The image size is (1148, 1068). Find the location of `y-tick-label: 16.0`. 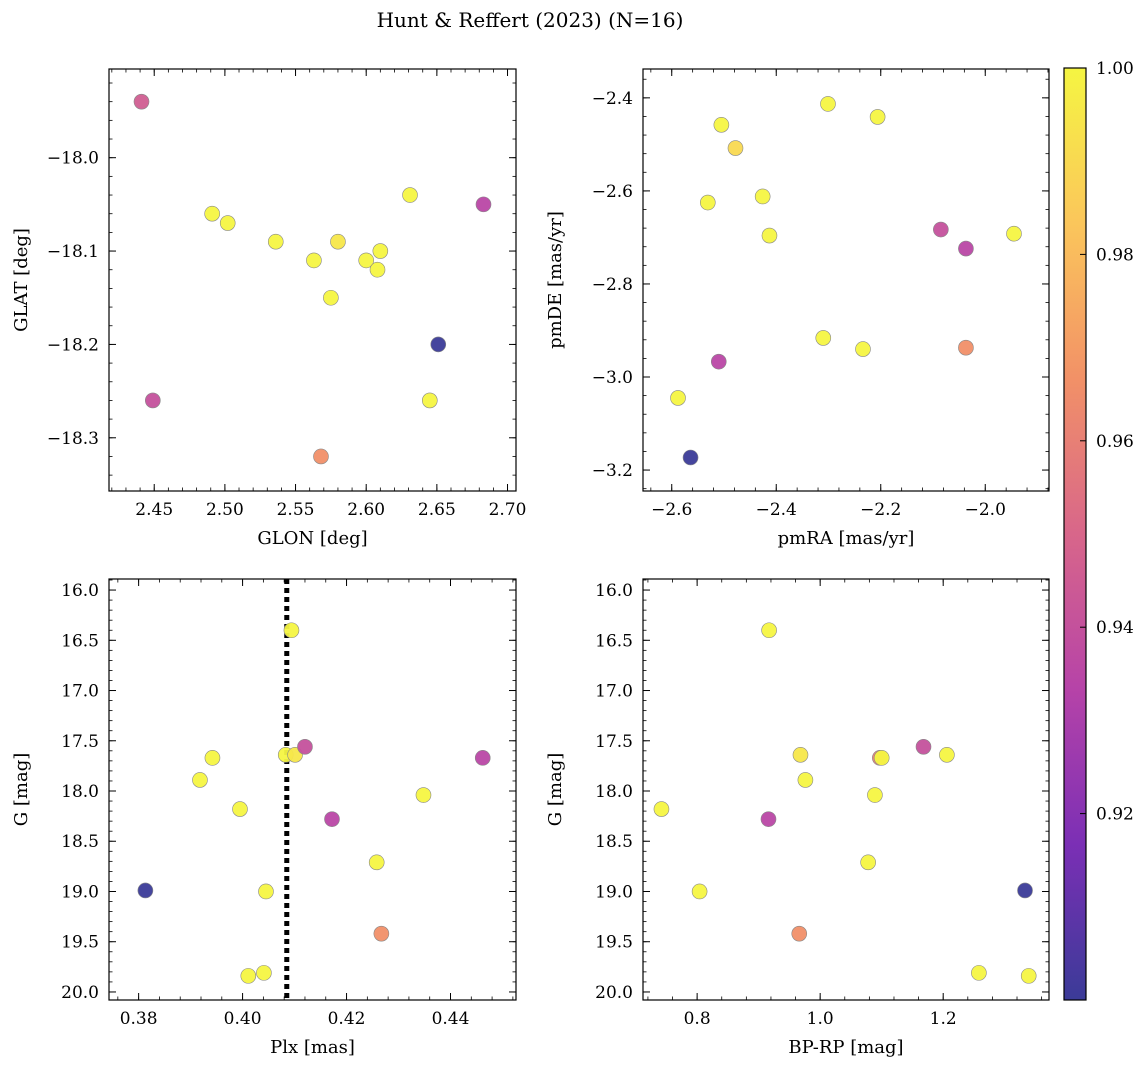

y-tick-label: 16.0 is located at coordinates (614, 591).